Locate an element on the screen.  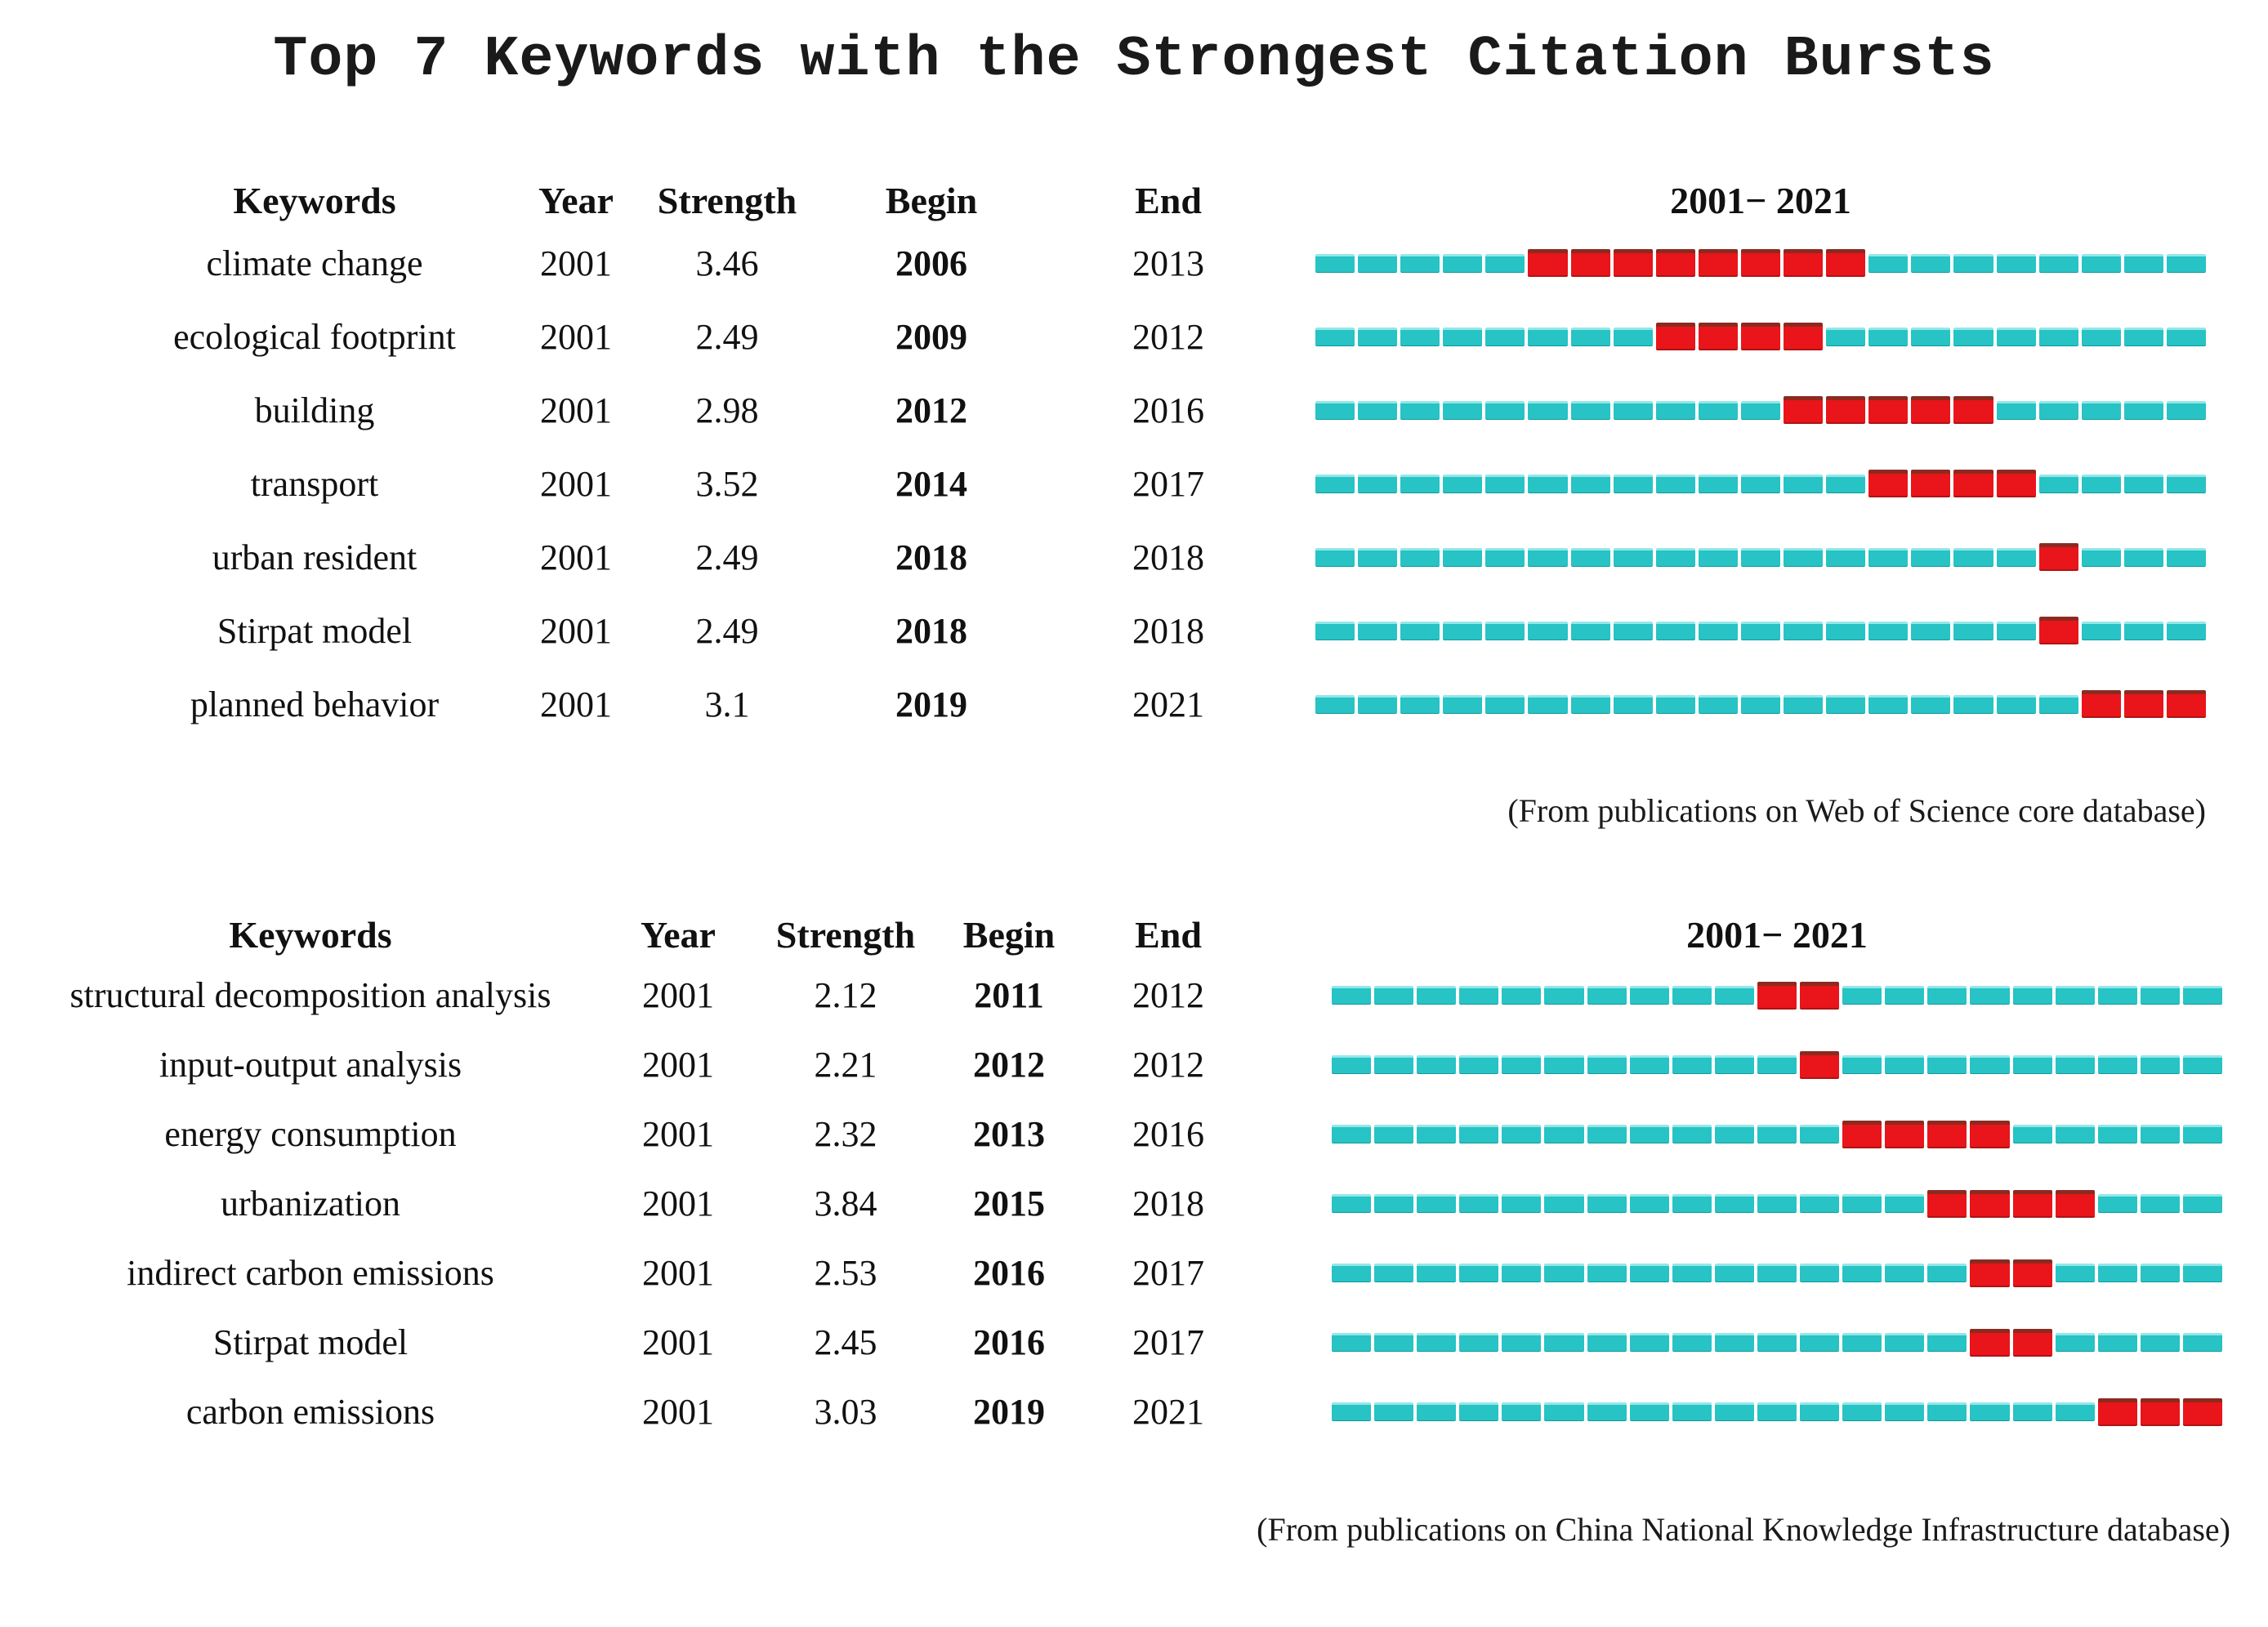
strength-cell: 2.49 is located at coordinates (727, 631).